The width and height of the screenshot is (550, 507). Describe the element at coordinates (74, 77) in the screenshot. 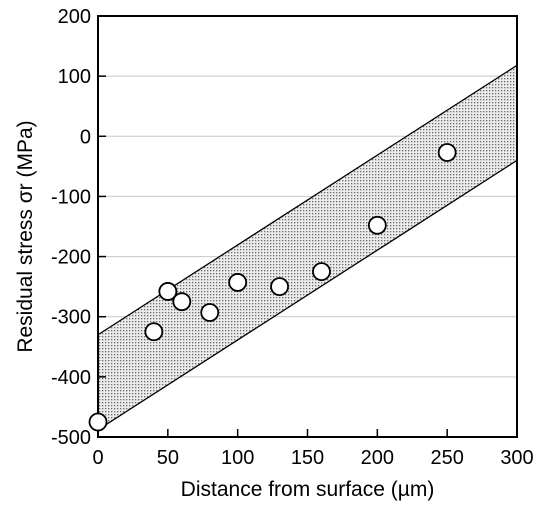

I see `y-tick-label: 100` at that location.